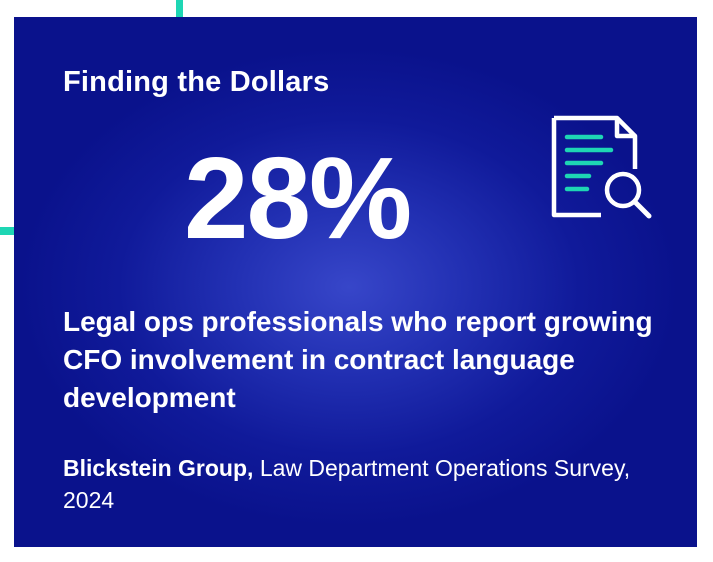 This screenshot has height=562, width=713. Describe the element at coordinates (158, 468) in the screenshot. I see `source-organization: Blickstein Group,` at that location.